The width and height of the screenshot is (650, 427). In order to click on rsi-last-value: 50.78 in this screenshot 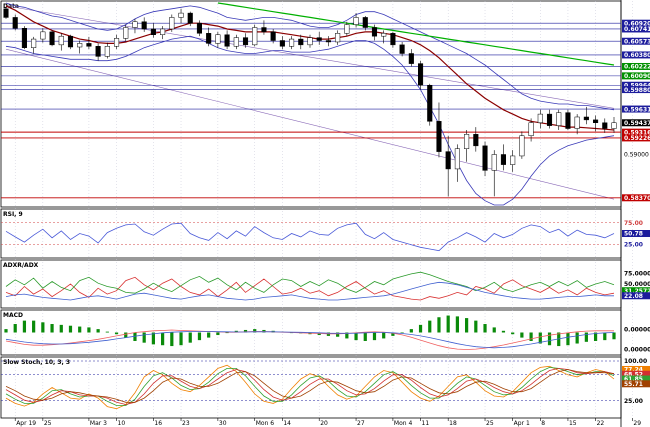, I will do `click(633, 234)`.